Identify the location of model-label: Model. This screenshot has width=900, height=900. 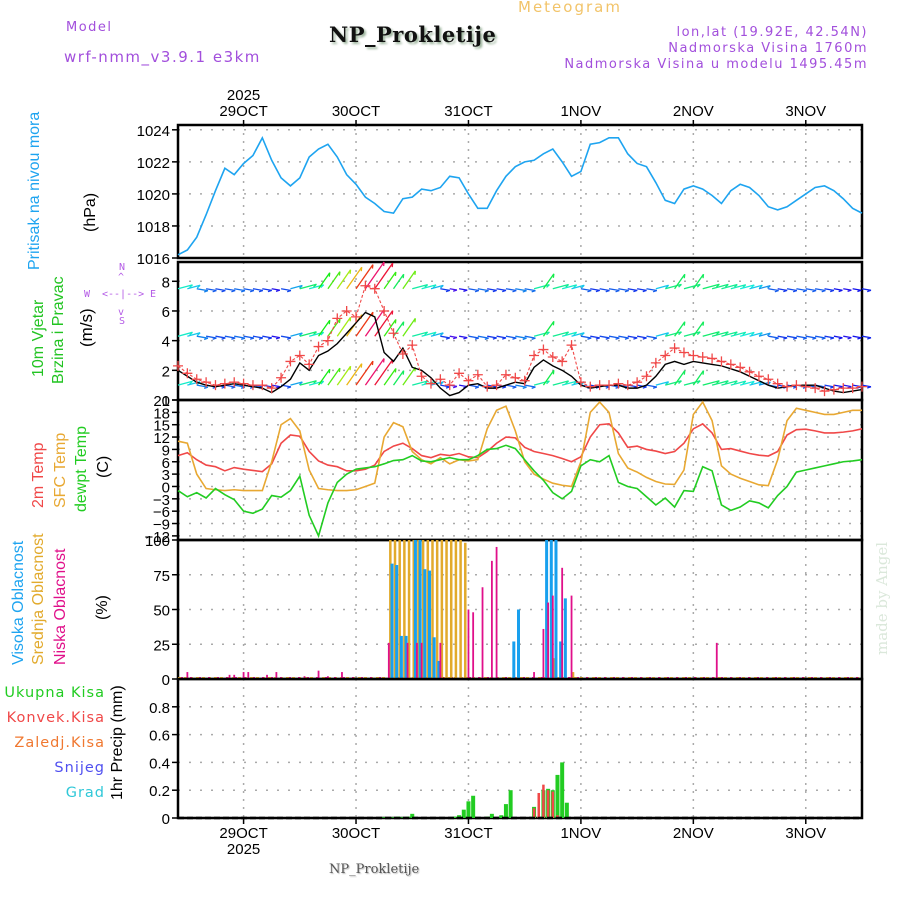
(89, 27).